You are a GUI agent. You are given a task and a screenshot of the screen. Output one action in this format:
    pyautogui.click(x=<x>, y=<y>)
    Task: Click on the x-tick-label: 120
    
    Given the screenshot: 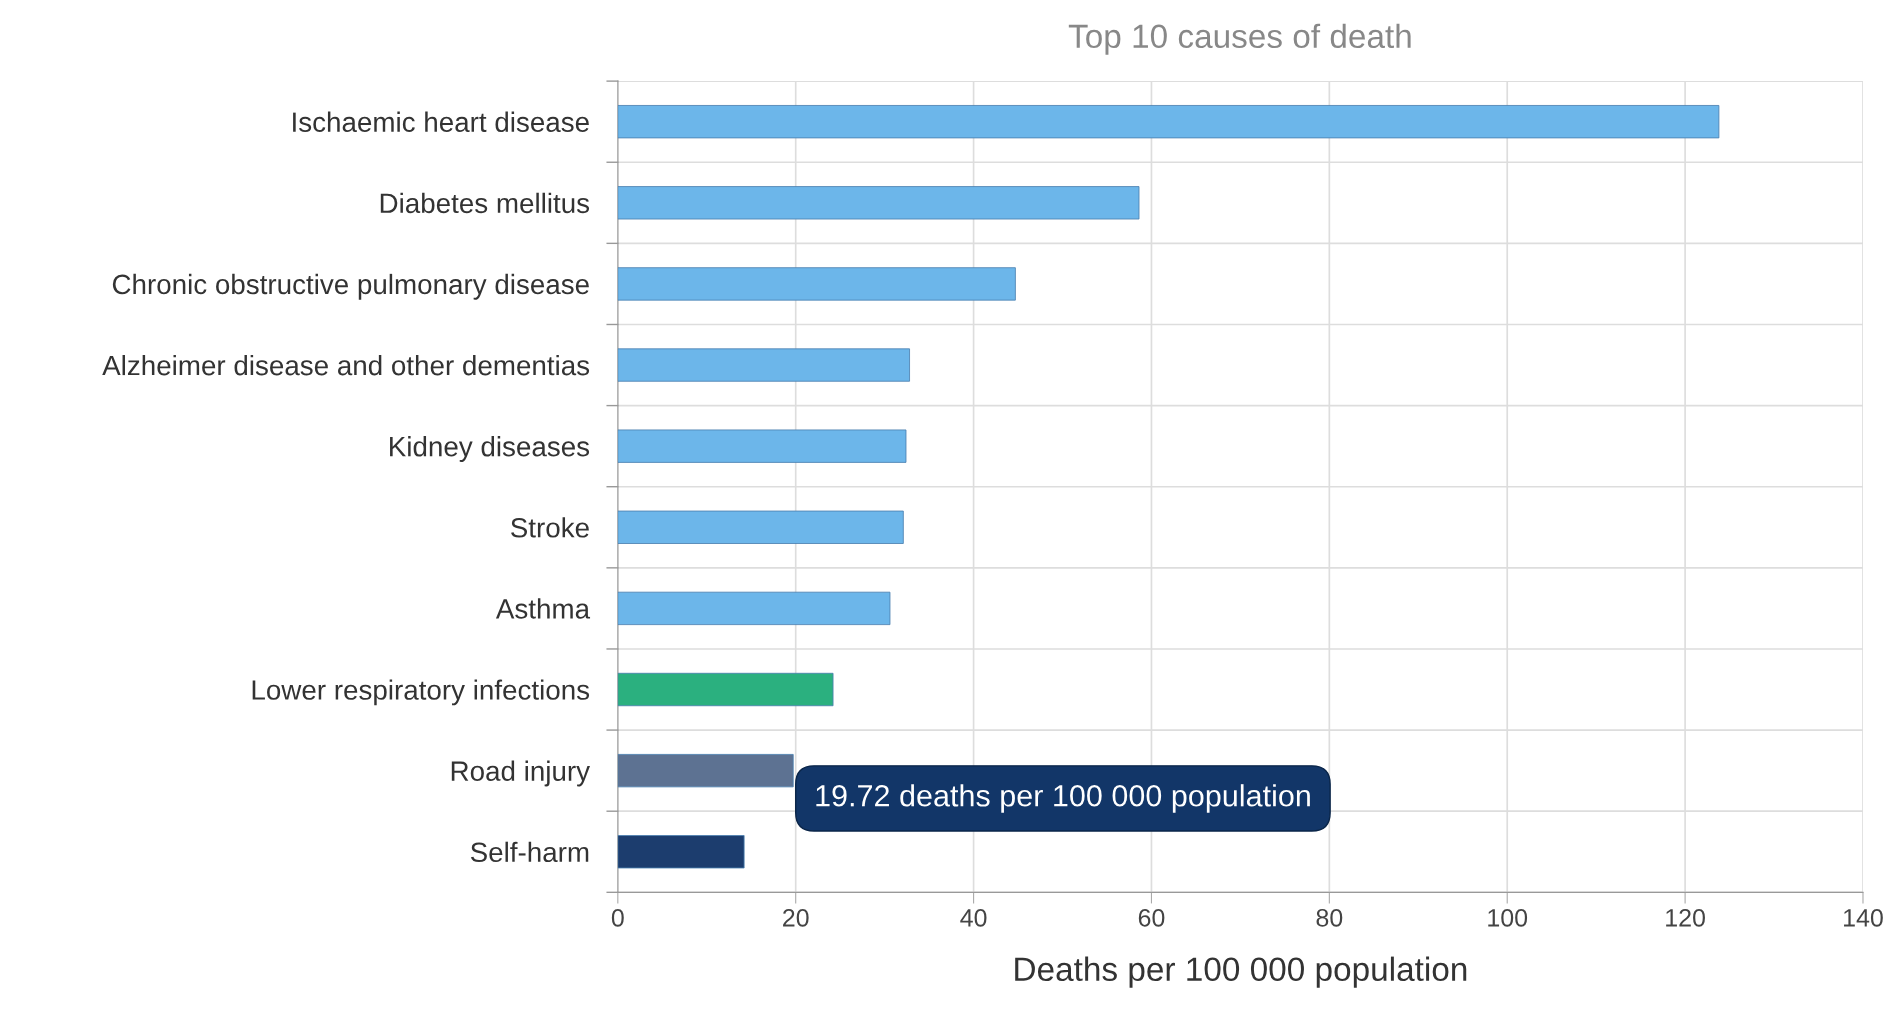 What is the action you would take?
    pyautogui.click(x=1685, y=917)
    